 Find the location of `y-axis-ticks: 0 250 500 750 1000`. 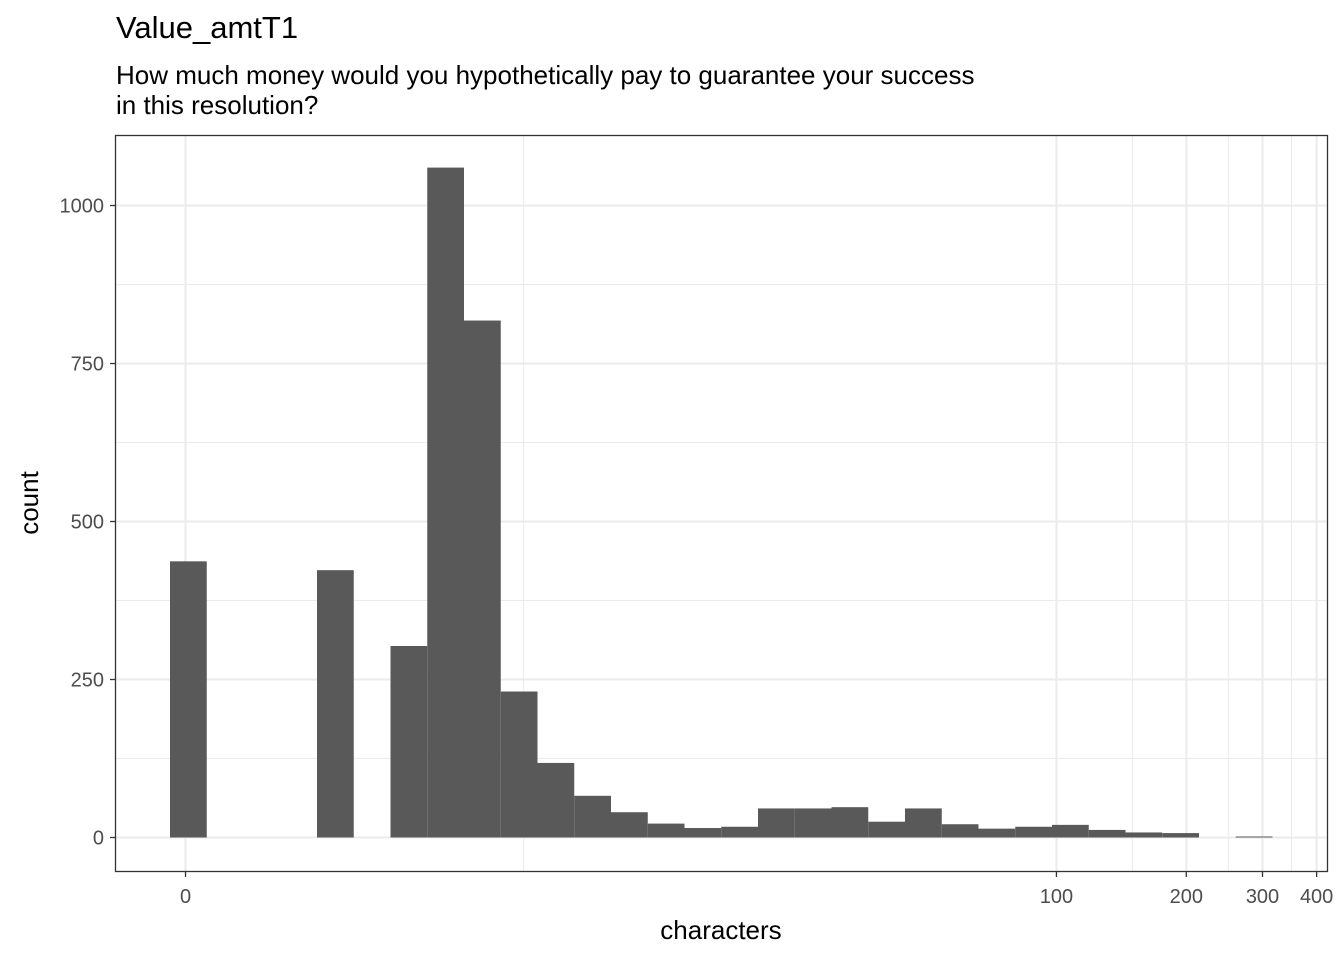

y-axis-ticks: 0 250 500 750 1000 is located at coordinates (88, 523).